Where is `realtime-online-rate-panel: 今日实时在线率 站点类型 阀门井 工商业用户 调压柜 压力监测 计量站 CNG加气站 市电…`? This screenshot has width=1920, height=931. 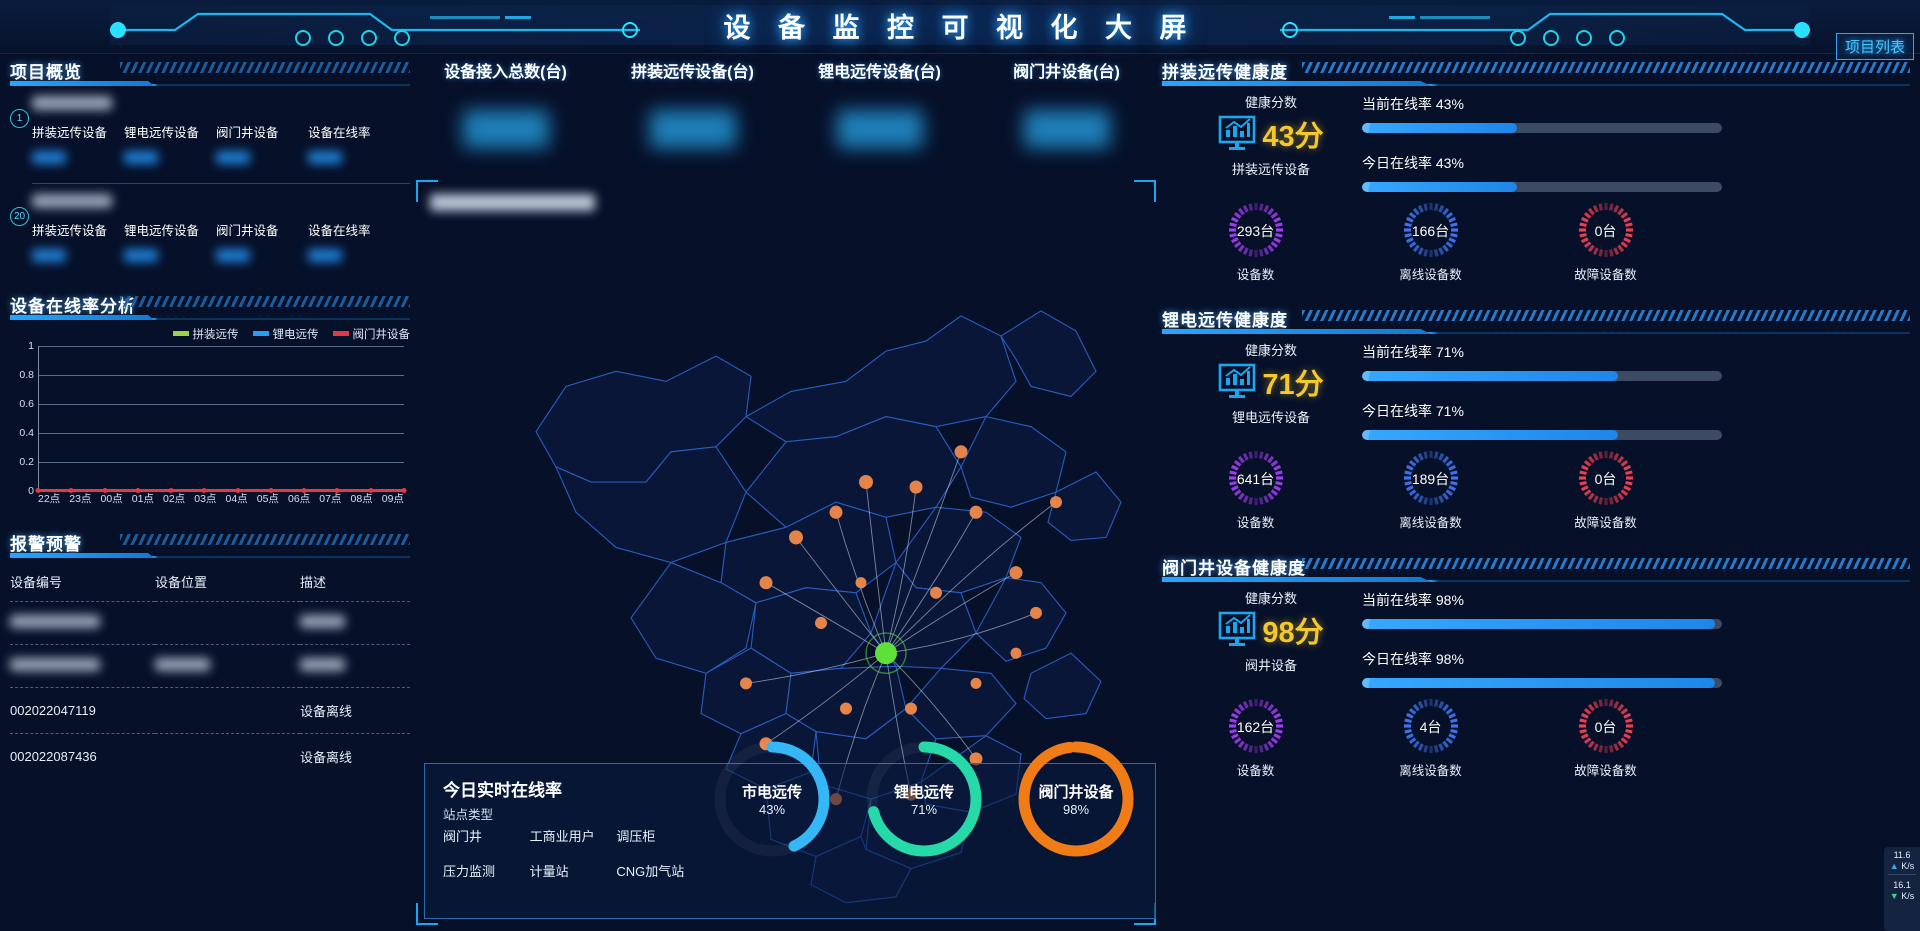
realtime-online-rate-panel: 今日实时在线率 站点类型 阀门井 工商业用户 调压柜 压力监测 计量站 CNG加气站 市电… is located at coordinates (790, 830).